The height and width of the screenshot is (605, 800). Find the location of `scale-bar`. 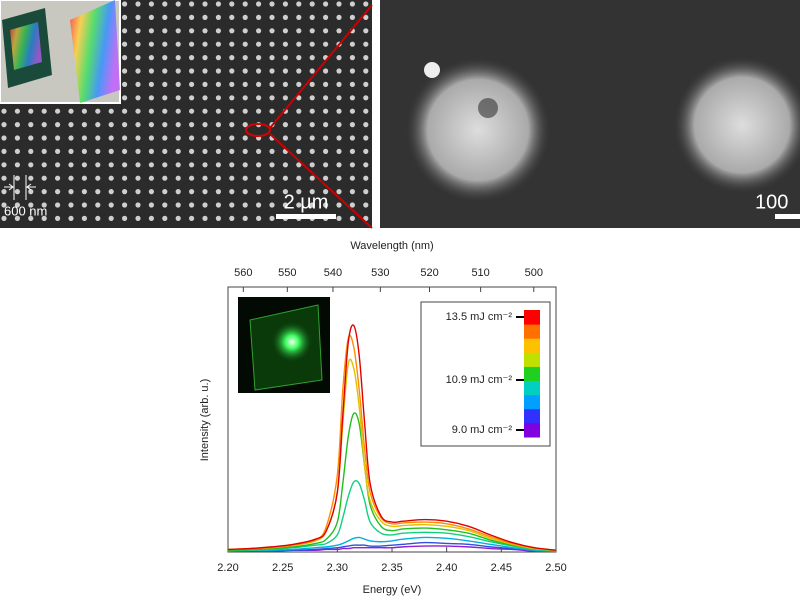

scale-bar is located at coordinates (306, 216).